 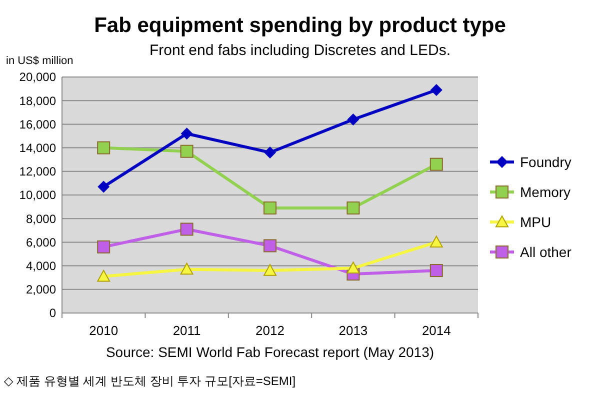 What do you see at coordinates (37, 101) in the screenshot?
I see `y-tick-label: 18,000` at bounding box center [37, 101].